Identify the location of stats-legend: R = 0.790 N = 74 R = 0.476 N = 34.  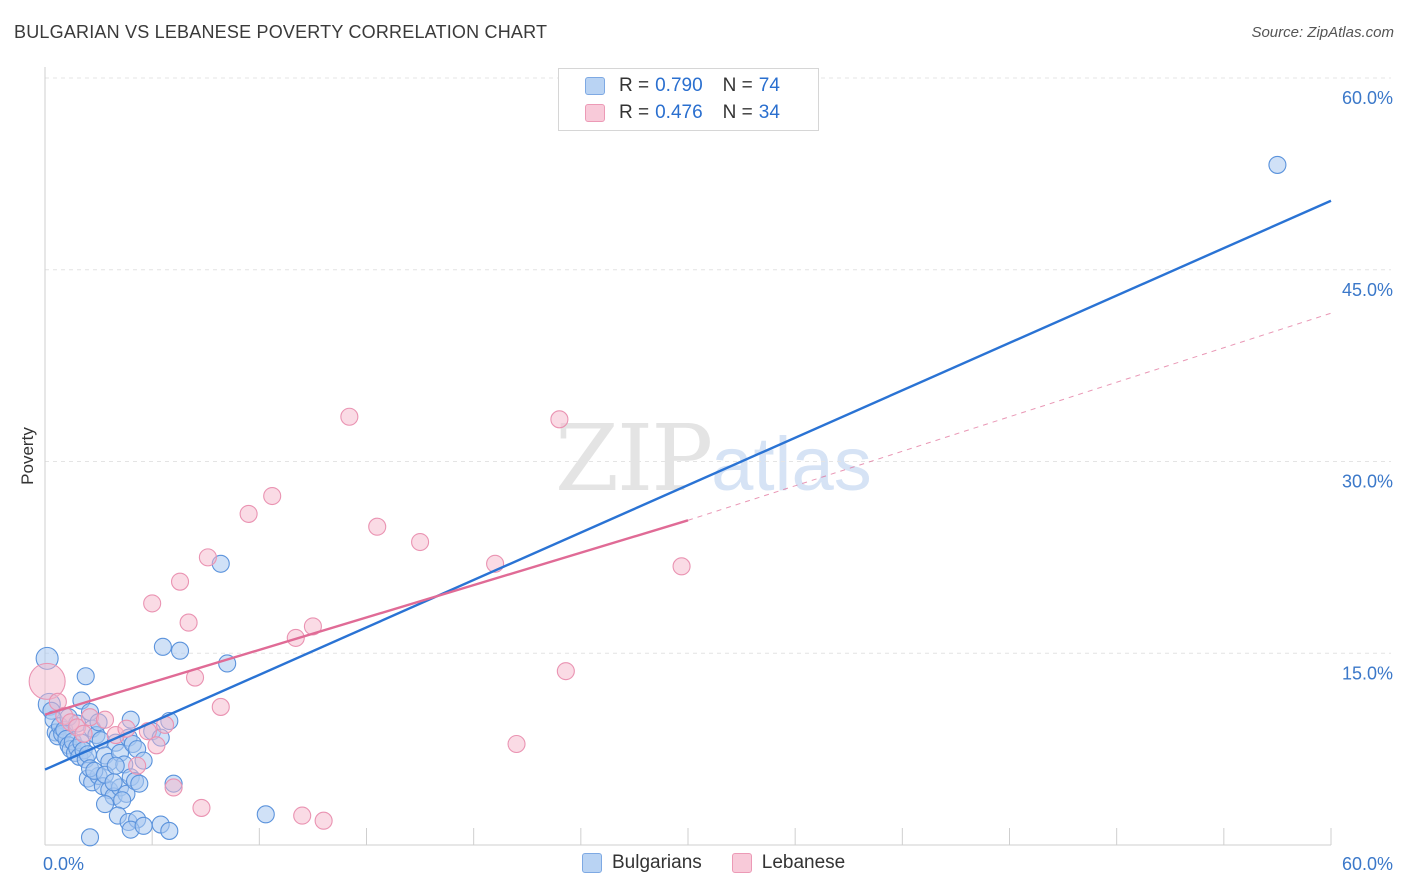
(688, 99).